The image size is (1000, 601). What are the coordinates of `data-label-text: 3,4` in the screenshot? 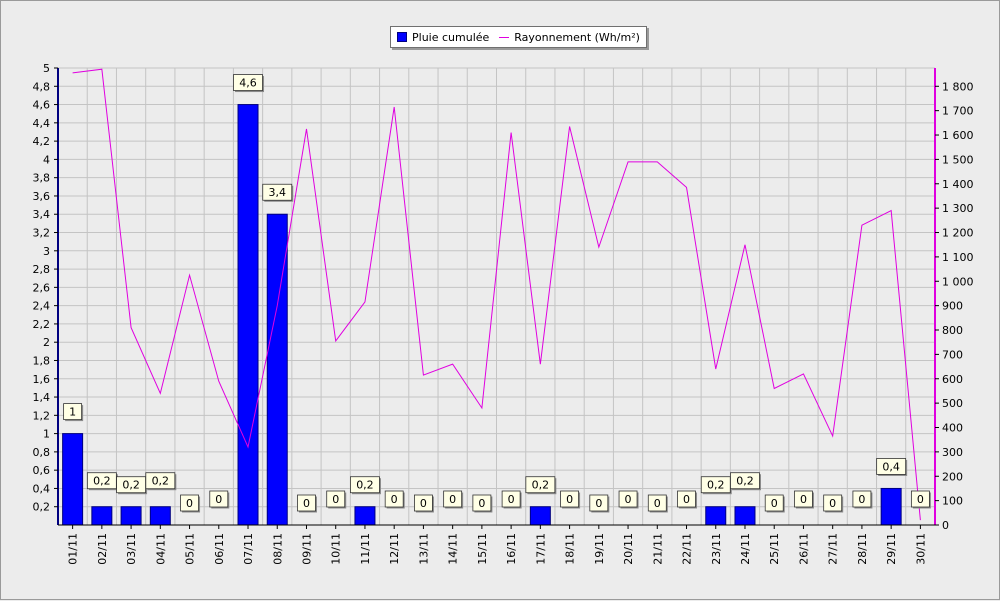 It's located at (278, 192).